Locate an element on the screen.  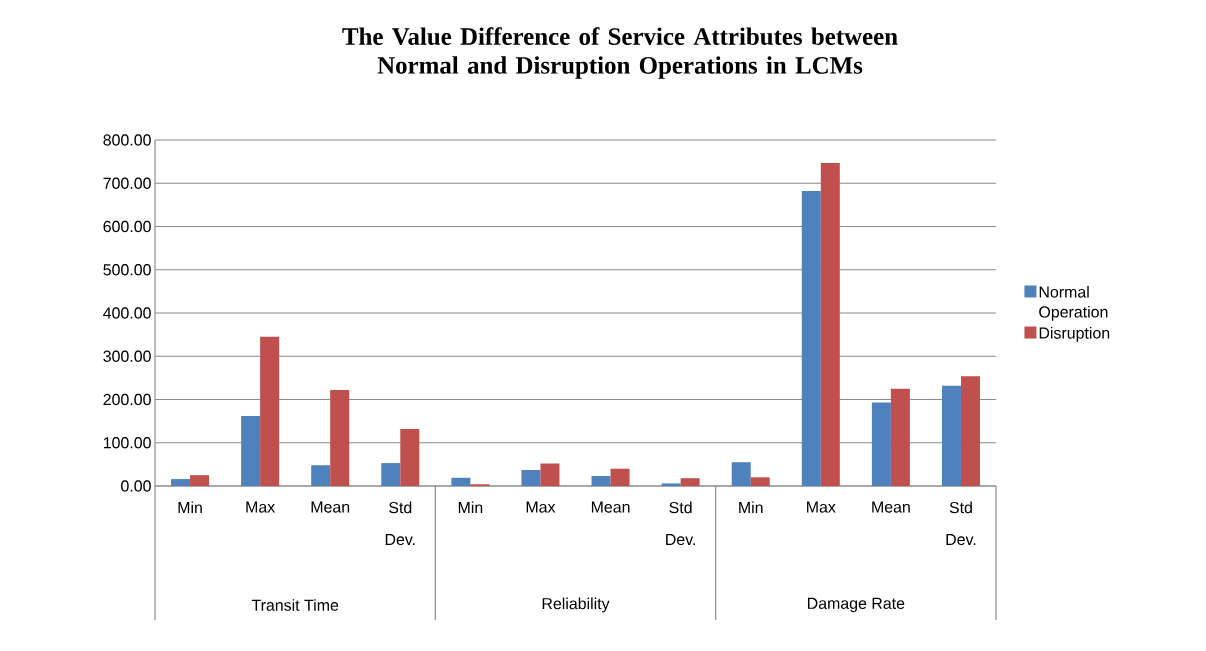
text: Transit Time is located at coordinates (295, 605).